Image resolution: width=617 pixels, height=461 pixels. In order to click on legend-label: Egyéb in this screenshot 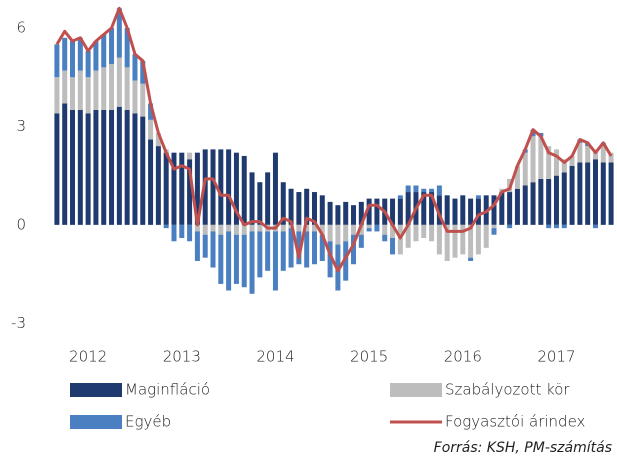, I will do `click(148, 422)`.